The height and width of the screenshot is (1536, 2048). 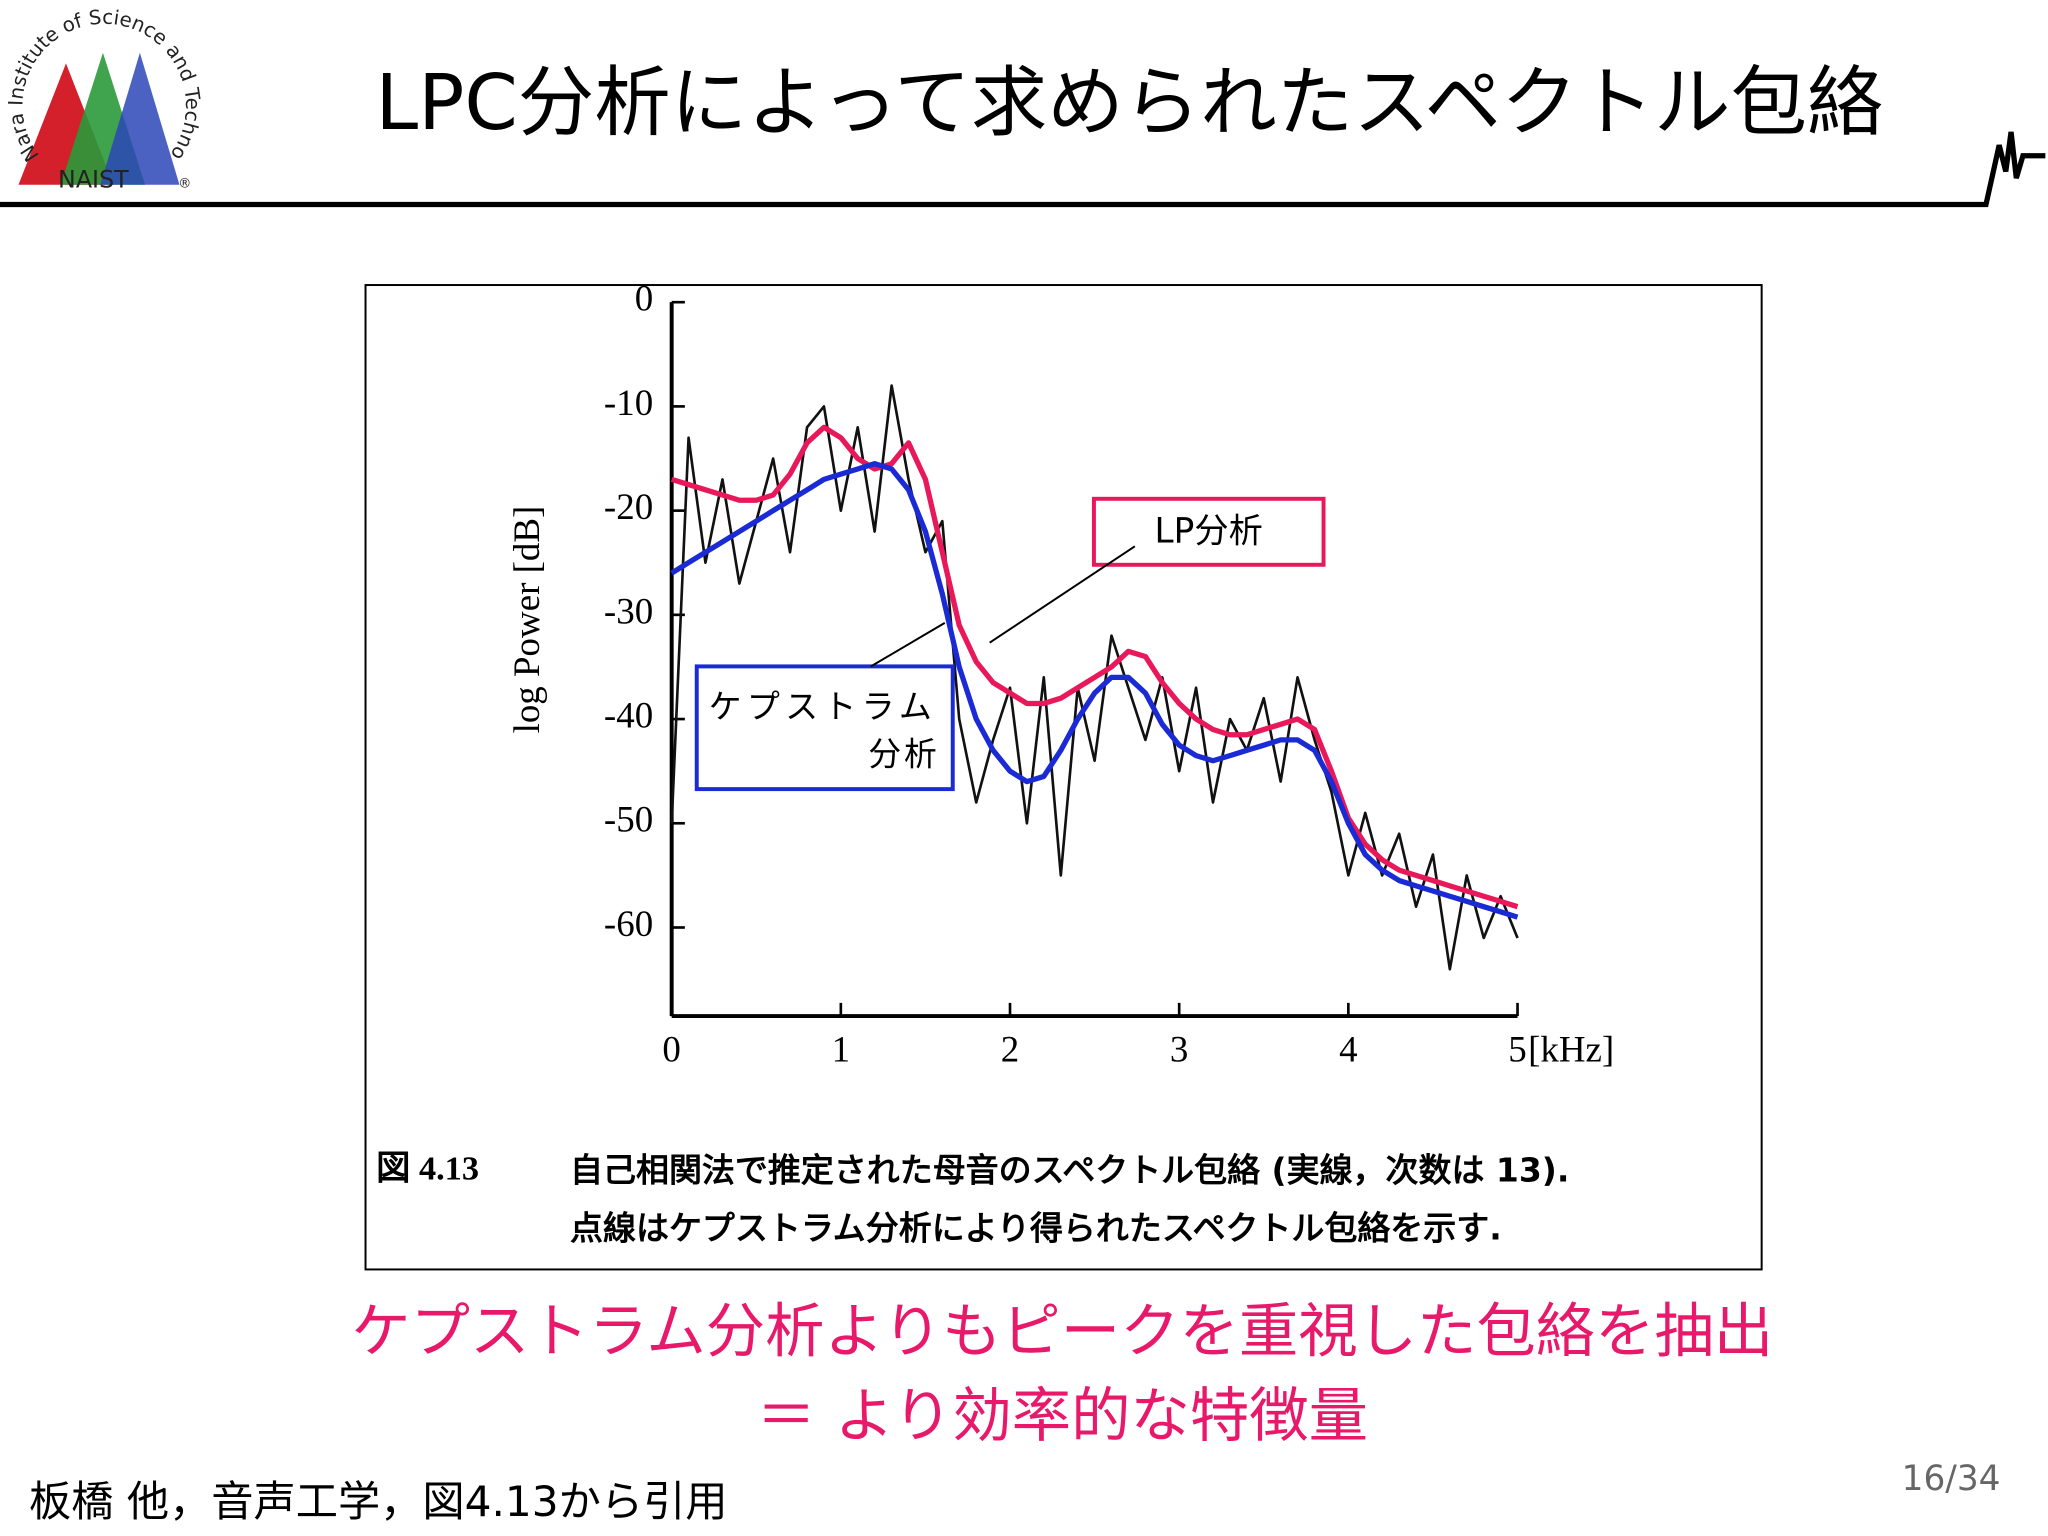 What do you see at coordinates (1517, 1049) in the screenshot?
I see `x-tick-label: 5` at bounding box center [1517, 1049].